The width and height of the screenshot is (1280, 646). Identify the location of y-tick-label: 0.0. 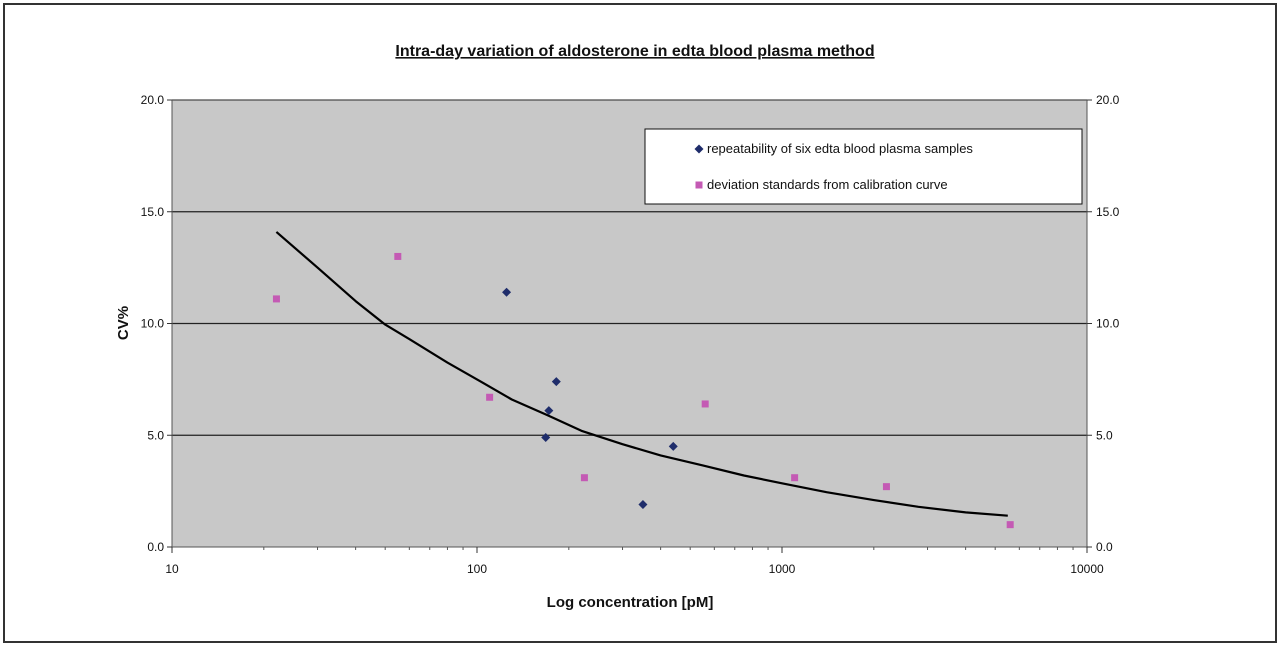
(155, 547).